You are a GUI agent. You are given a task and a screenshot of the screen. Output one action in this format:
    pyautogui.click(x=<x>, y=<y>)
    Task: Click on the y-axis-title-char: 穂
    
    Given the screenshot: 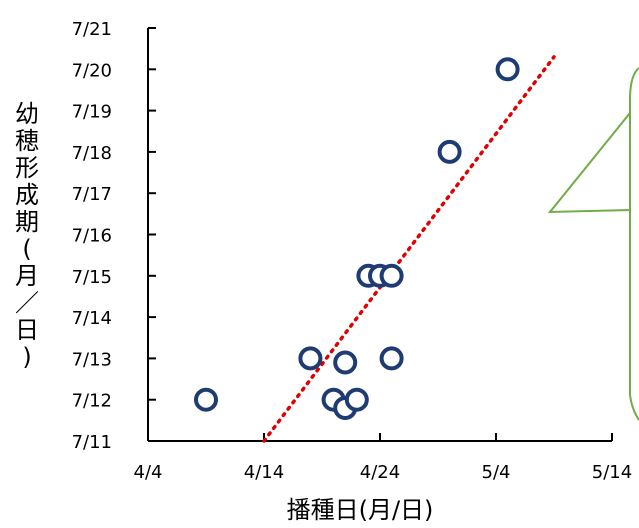 What is the action you would take?
    pyautogui.click(x=27, y=141)
    